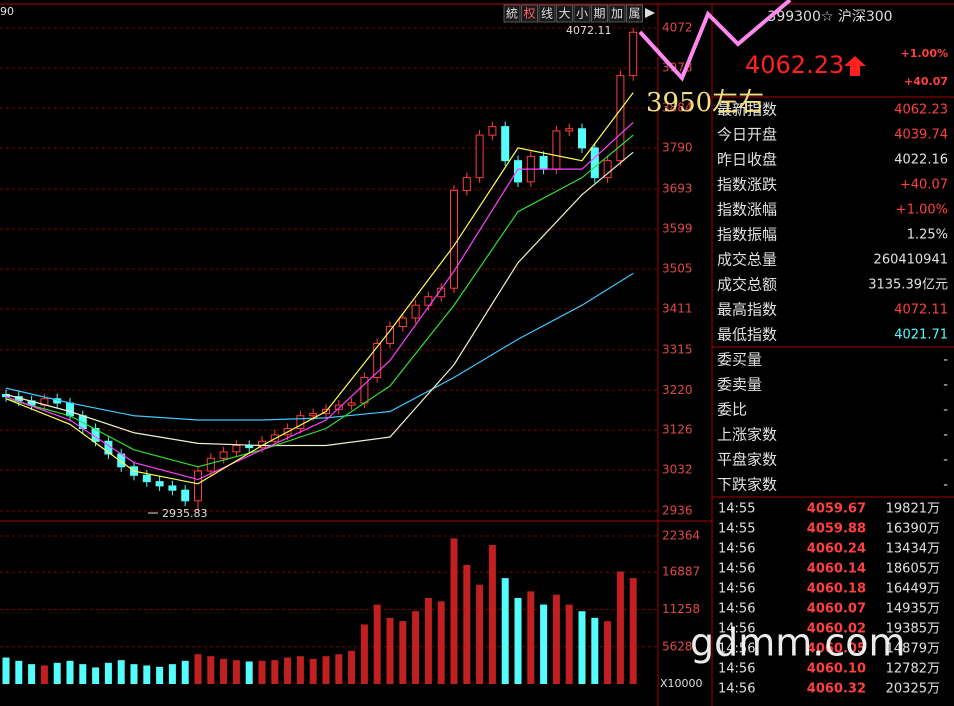  What do you see at coordinates (836, 689) in the screenshot?
I see `trade-price: 4060.32` at bounding box center [836, 689].